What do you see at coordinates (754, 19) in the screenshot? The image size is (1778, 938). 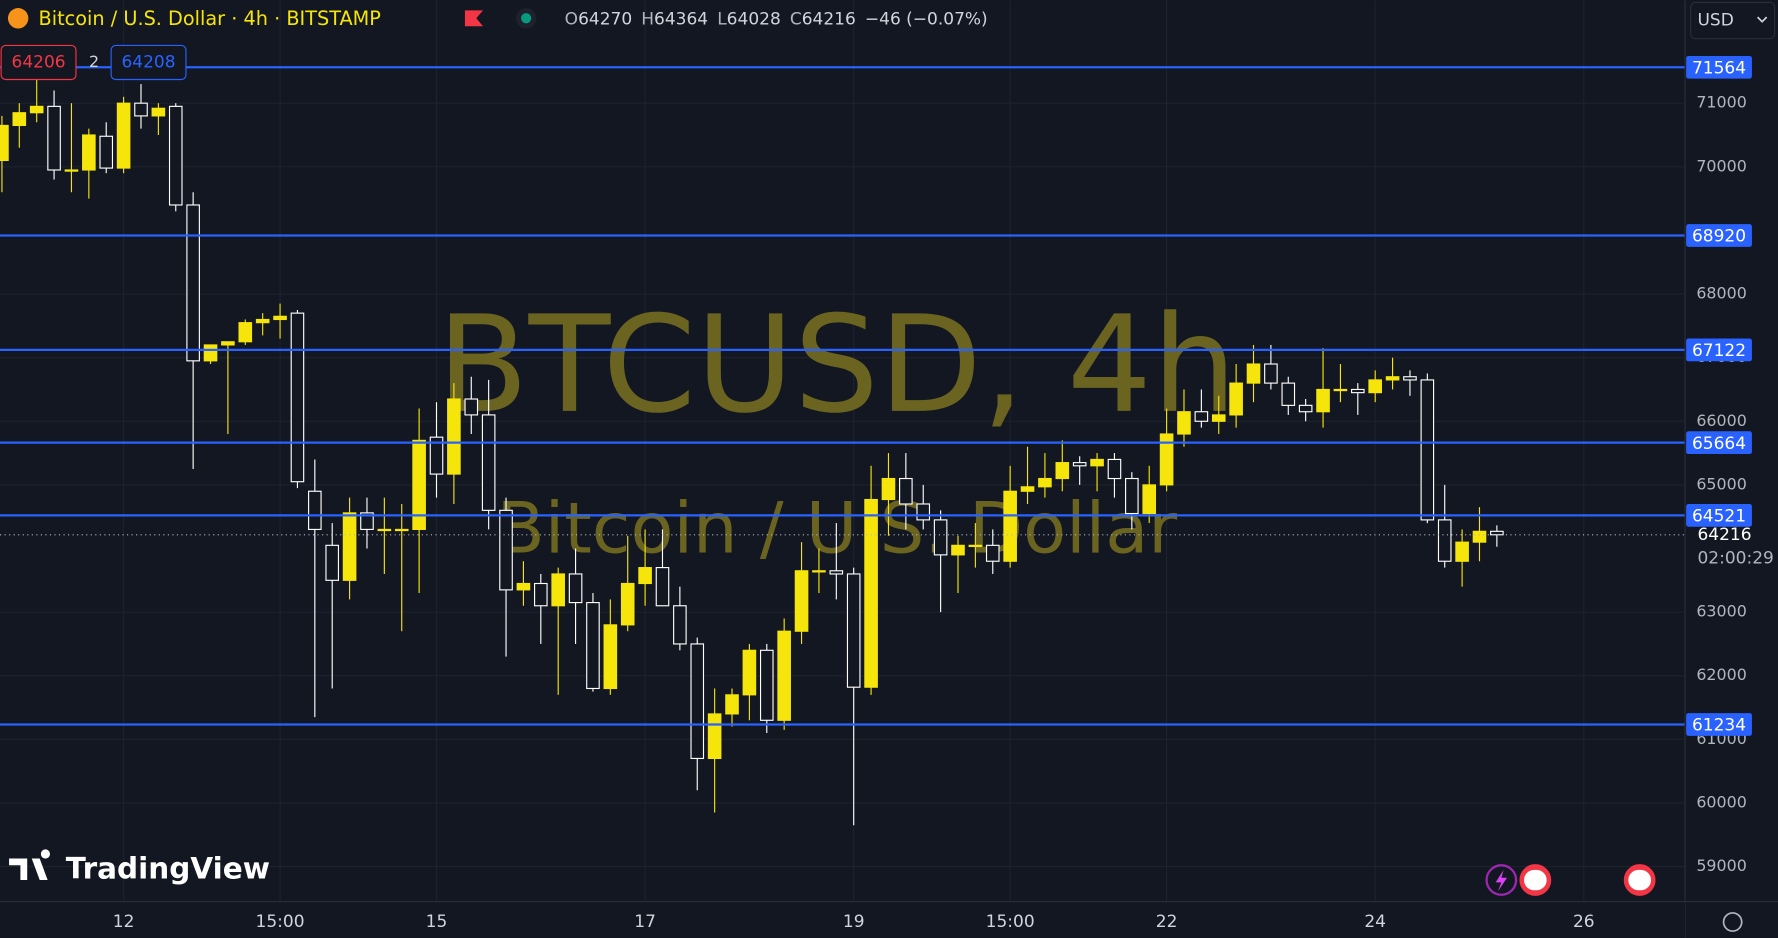 I see `ohlc-value: 64028` at bounding box center [754, 19].